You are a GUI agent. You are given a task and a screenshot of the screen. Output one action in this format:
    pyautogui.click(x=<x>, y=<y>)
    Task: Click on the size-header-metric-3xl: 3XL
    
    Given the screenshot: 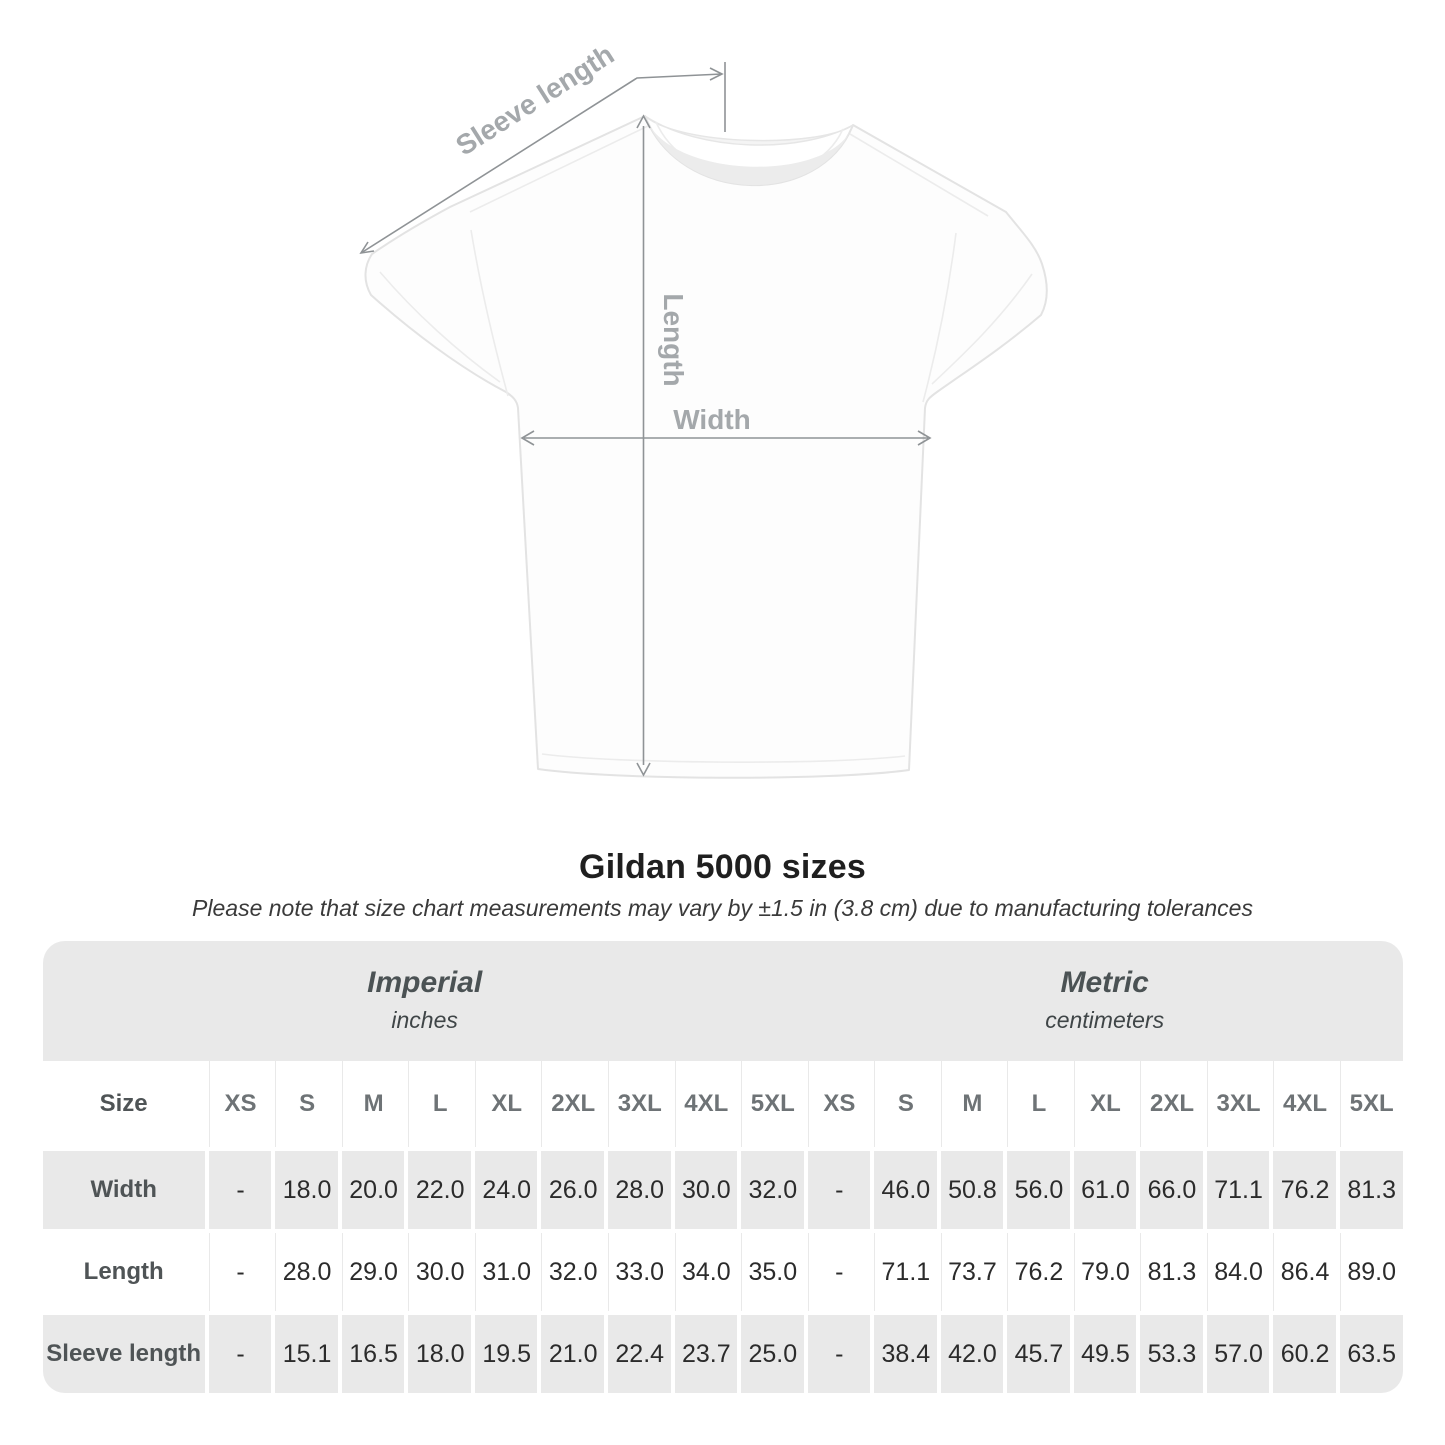 What is the action you would take?
    pyautogui.click(x=1238, y=1104)
    